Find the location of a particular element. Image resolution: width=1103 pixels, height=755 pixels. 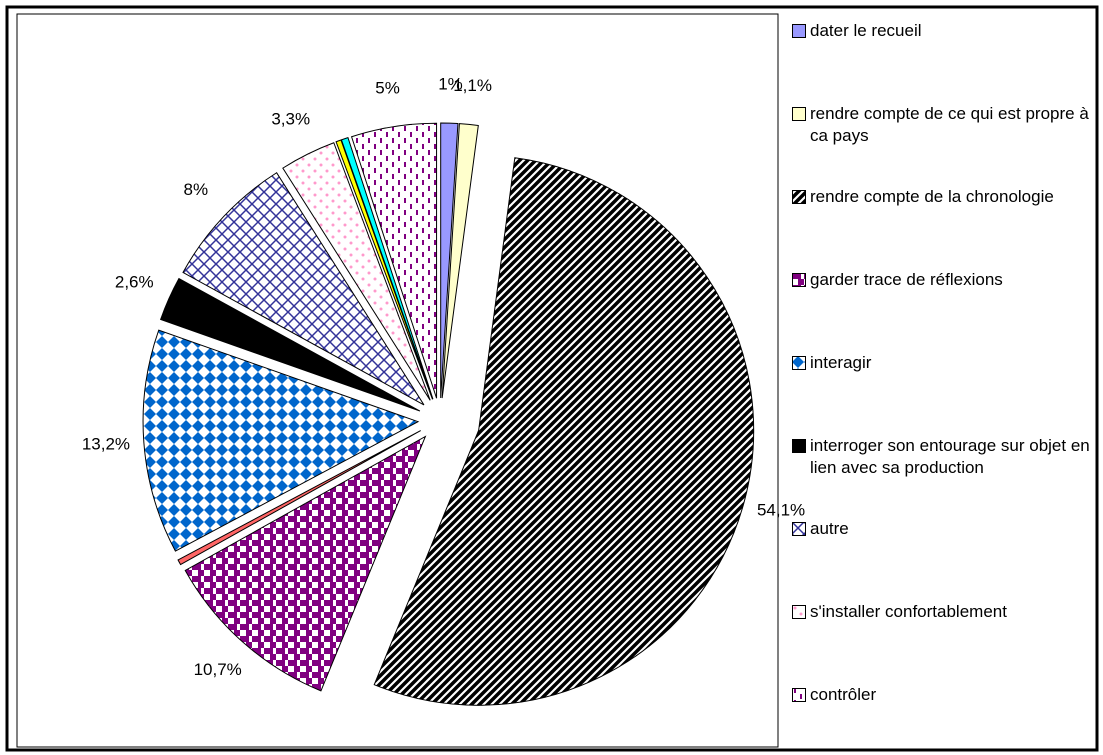

legend-item: autre is located at coordinates (942, 529).